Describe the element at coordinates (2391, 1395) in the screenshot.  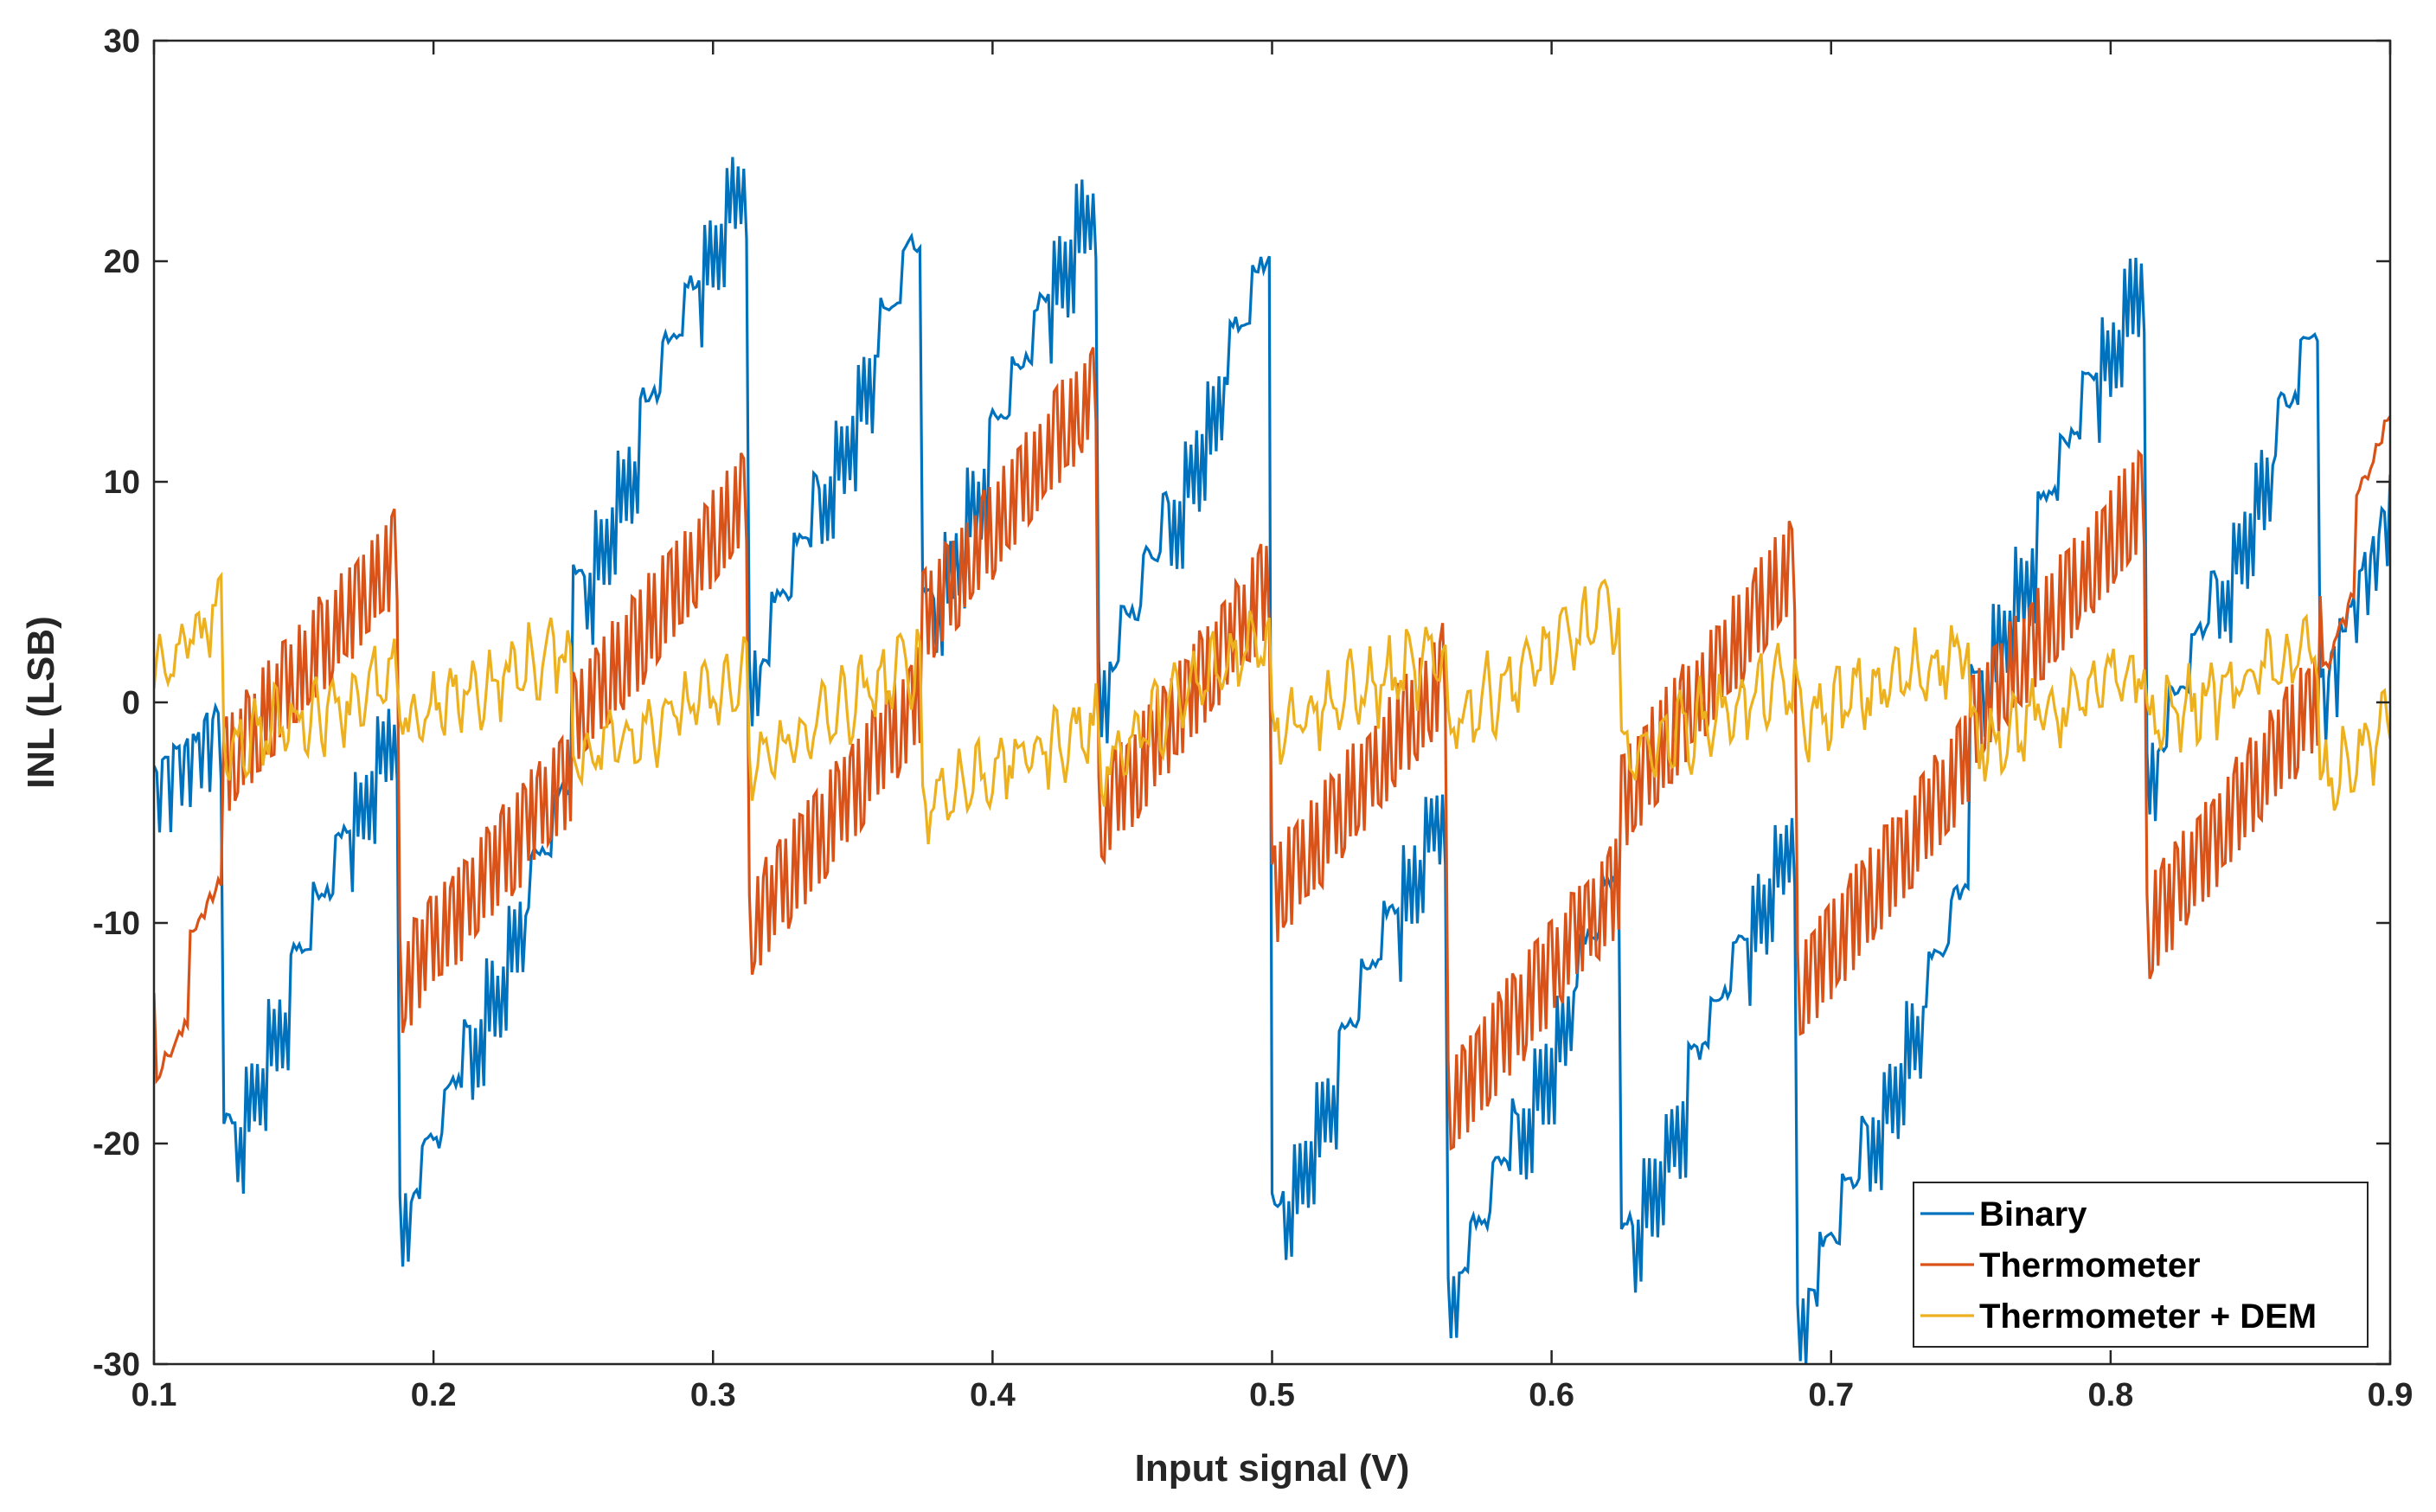
I see `x-tick-label: 0.9` at that location.